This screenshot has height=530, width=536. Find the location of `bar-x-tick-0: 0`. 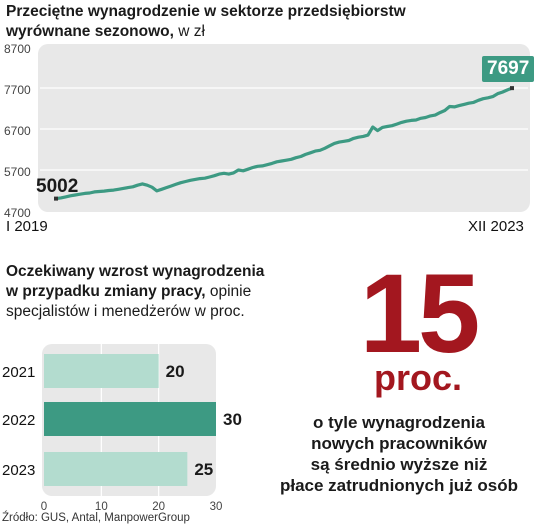

bar-x-tick-0: 0 is located at coordinates (44, 507).